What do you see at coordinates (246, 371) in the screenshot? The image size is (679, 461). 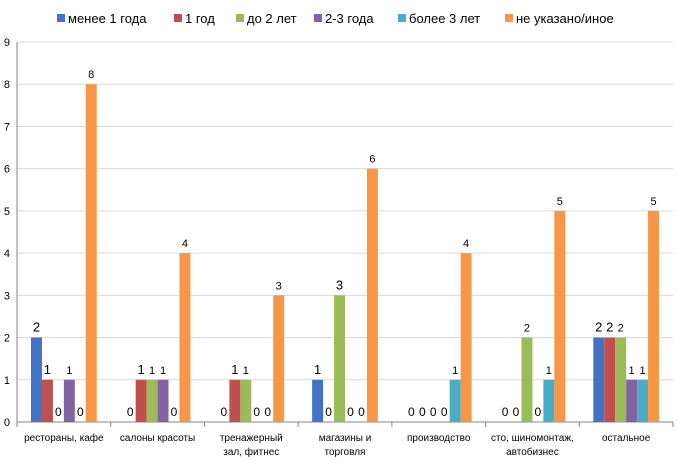 I see `data-label-2-2: 1` at bounding box center [246, 371].